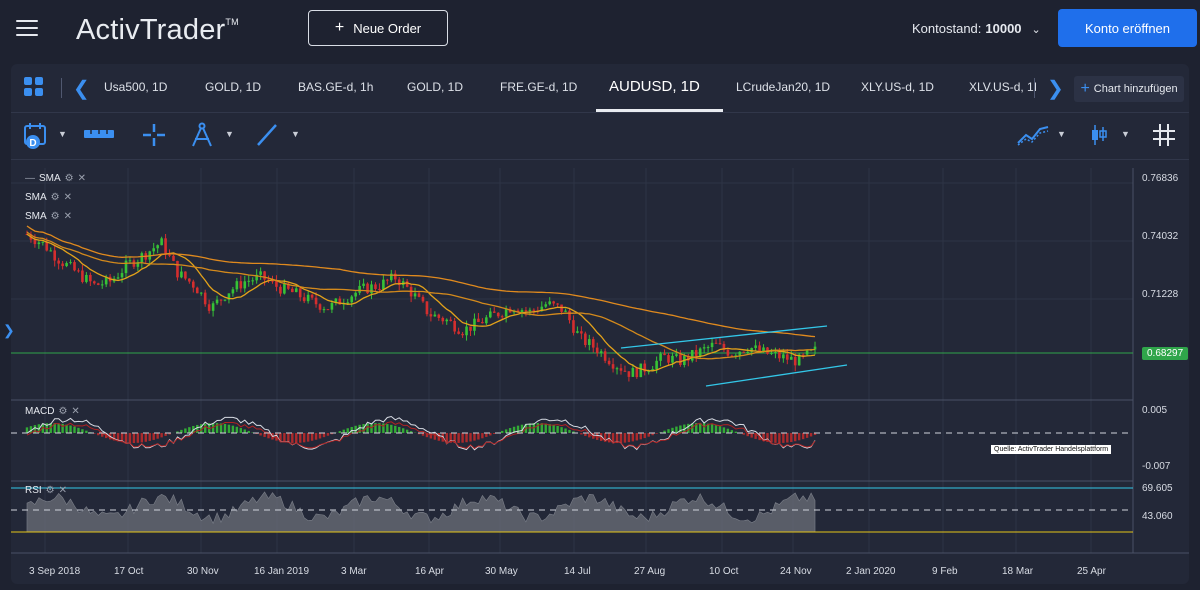 The height and width of the screenshot is (590, 1200). What do you see at coordinates (1033, 137) in the screenshot?
I see `chart-style-icon` at bounding box center [1033, 137].